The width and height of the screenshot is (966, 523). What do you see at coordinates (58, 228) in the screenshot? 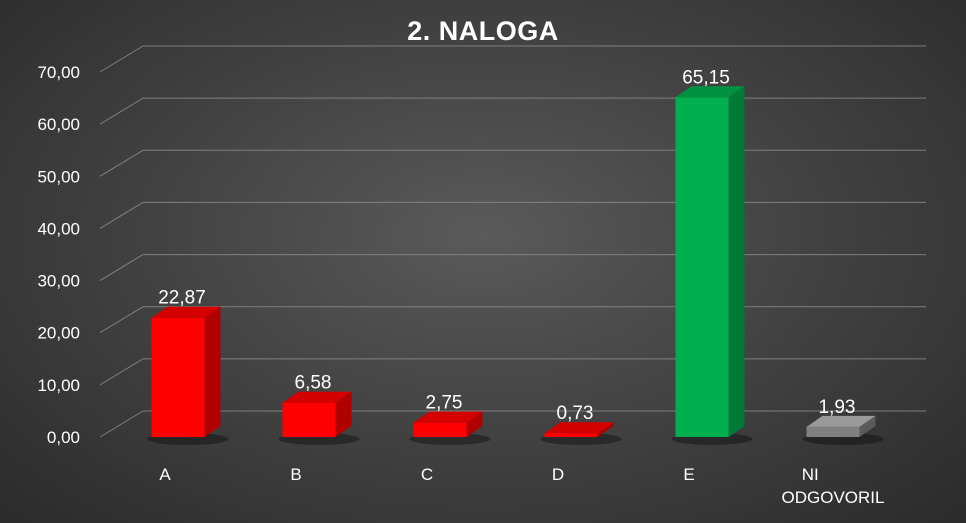
I see `y-tick-label: 40,00` at bounding box center [58, 228].